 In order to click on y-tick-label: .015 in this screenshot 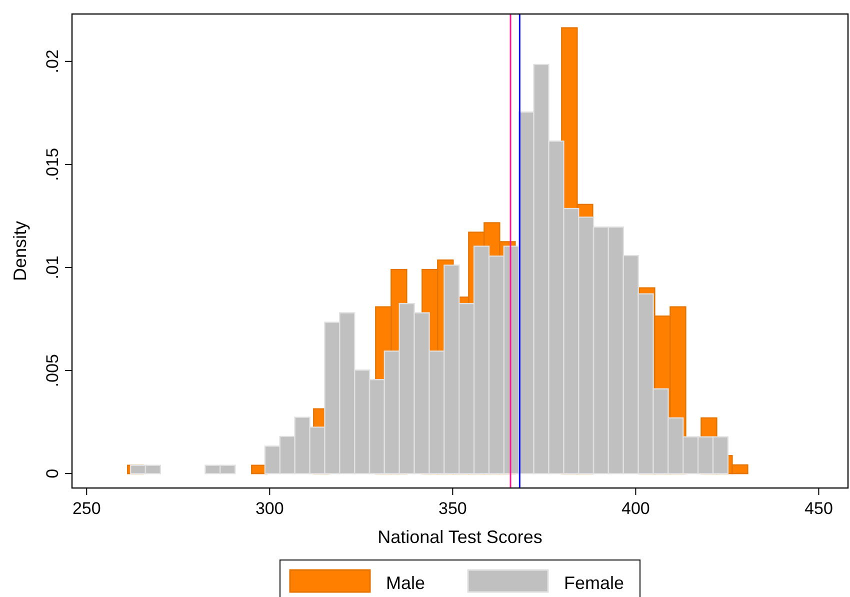, I will do `click(52, 164)`.